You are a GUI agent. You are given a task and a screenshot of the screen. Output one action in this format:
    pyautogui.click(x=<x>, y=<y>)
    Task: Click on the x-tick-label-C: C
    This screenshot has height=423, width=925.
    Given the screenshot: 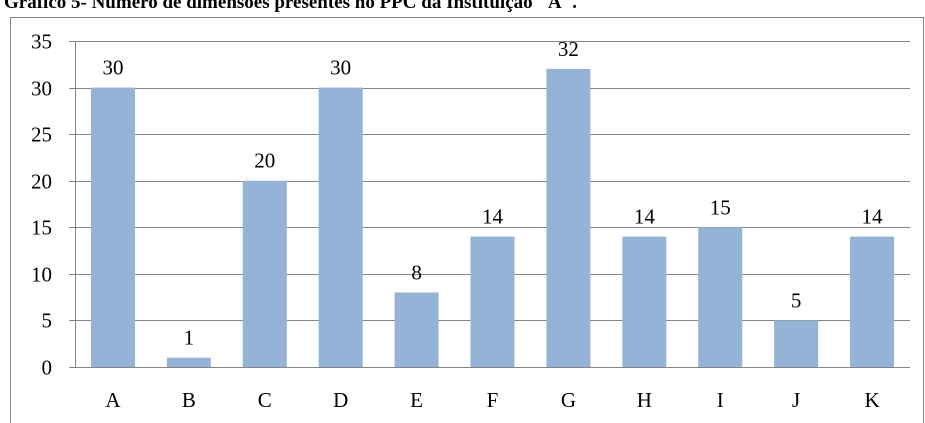 What is the action you would take?
    pyautogui.click(x=265, y=400)
    